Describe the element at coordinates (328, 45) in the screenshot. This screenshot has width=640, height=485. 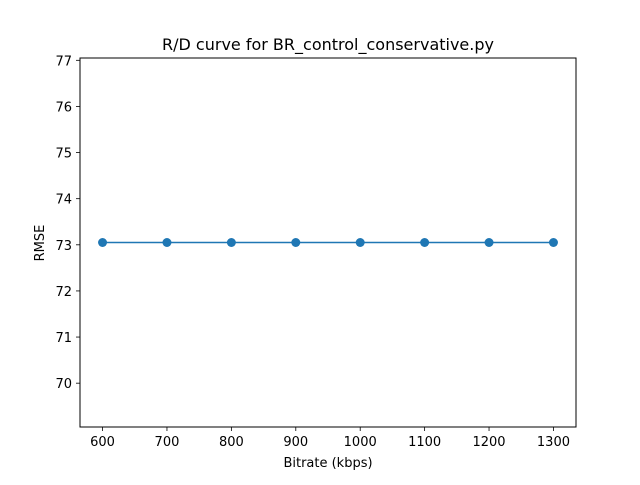
I see `chart-title: R/D curve for BR_control_conservative.py` at that location.